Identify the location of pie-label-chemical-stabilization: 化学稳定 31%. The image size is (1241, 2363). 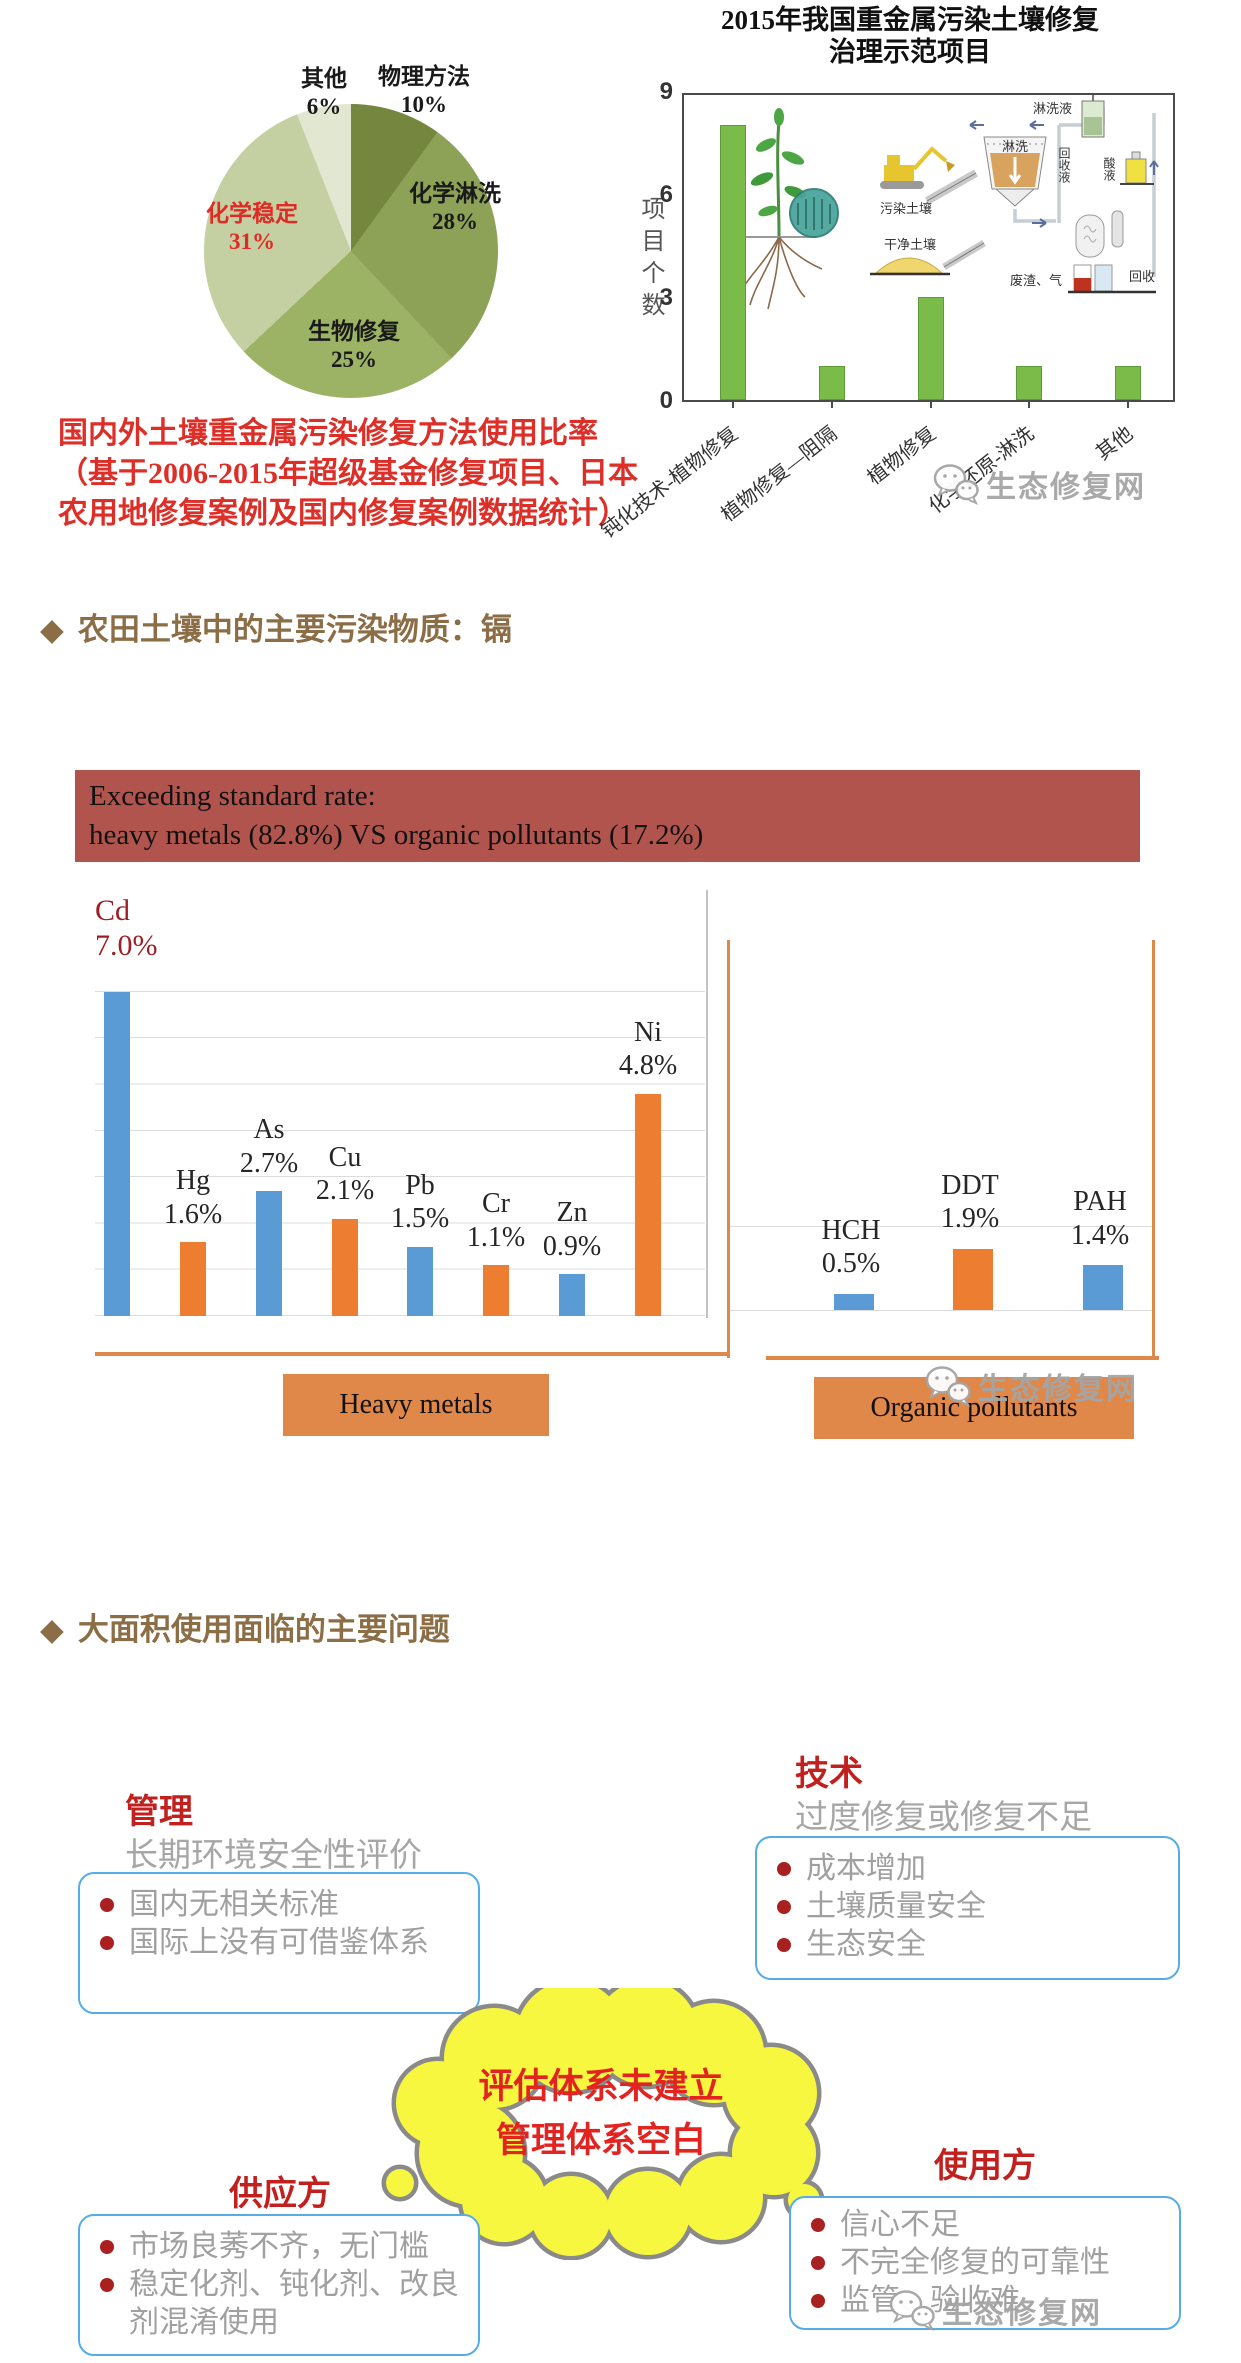
(252, 228).